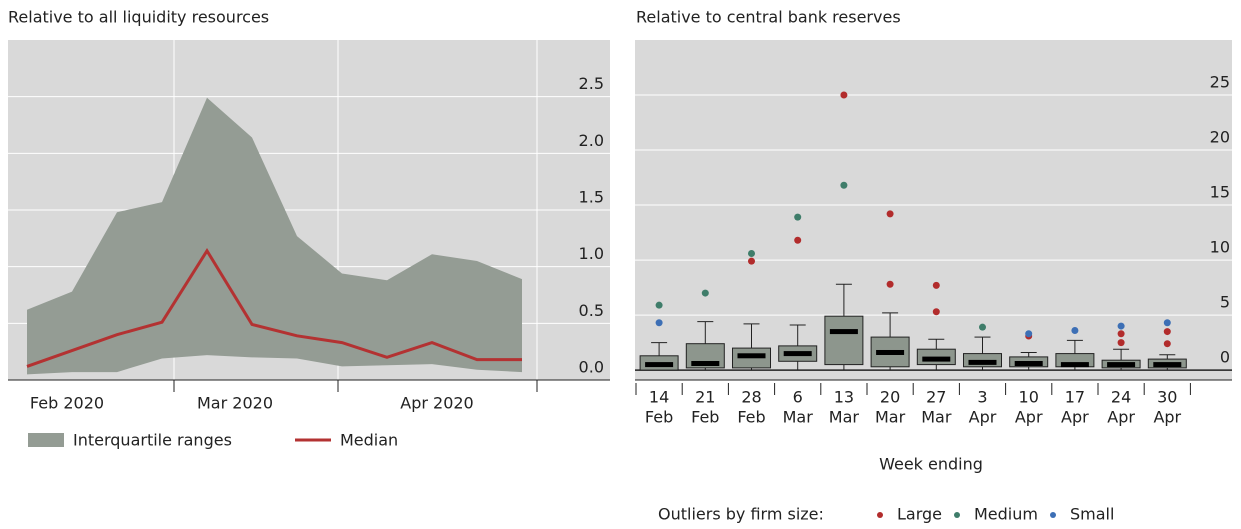  I want to click on x-tick-label: 6, so click(798, 397).